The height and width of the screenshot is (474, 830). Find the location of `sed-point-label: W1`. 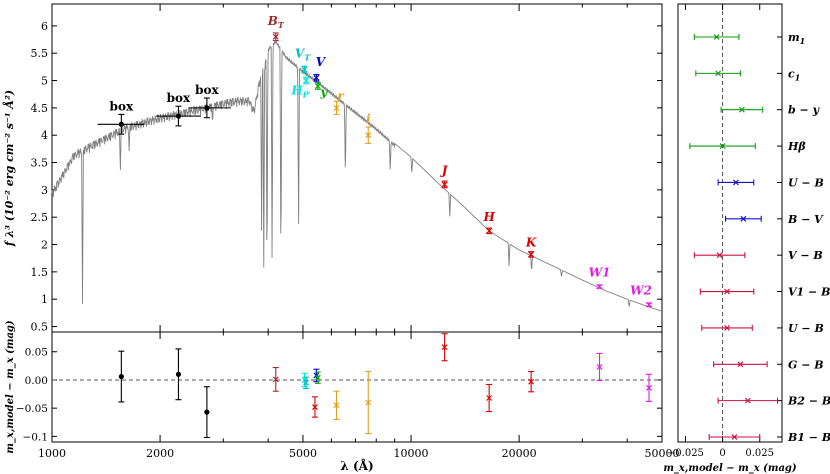

sed-point-label: W1 is located at coordinates (600, 273).